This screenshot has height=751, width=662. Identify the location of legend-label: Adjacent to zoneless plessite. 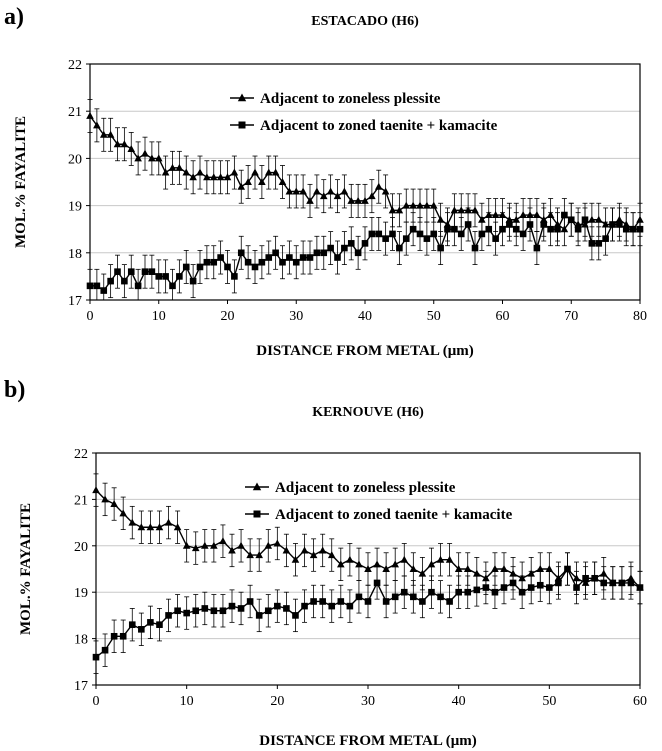
(365, 488).